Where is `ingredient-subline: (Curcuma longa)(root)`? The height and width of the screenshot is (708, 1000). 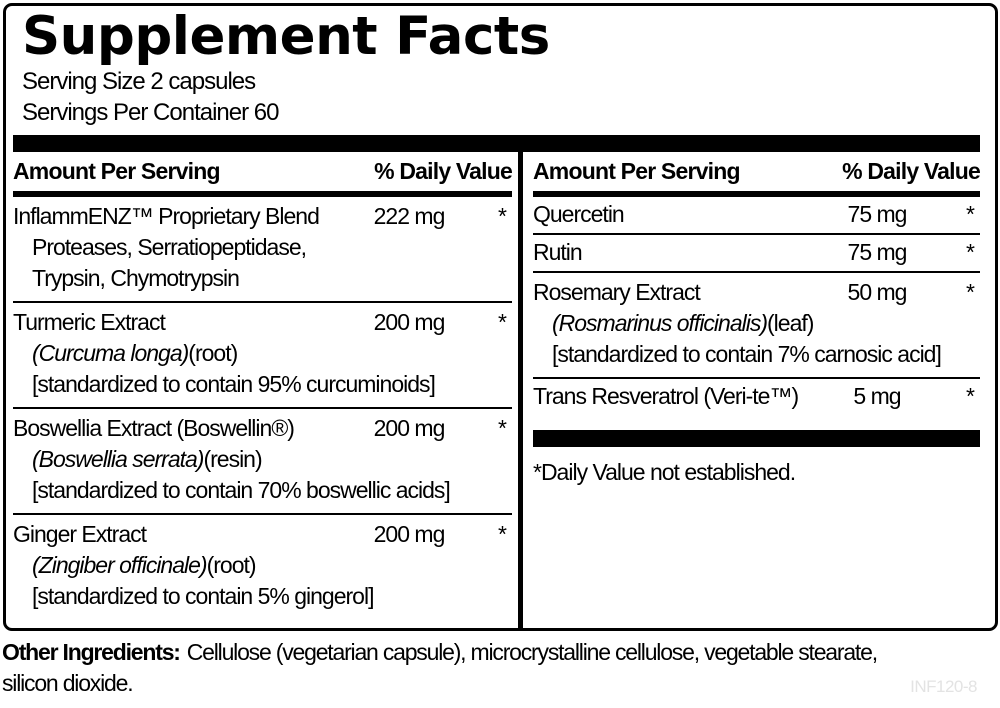 ingredient-subline: (Curcuma longa)(root) is located at coordinates (135, 353).